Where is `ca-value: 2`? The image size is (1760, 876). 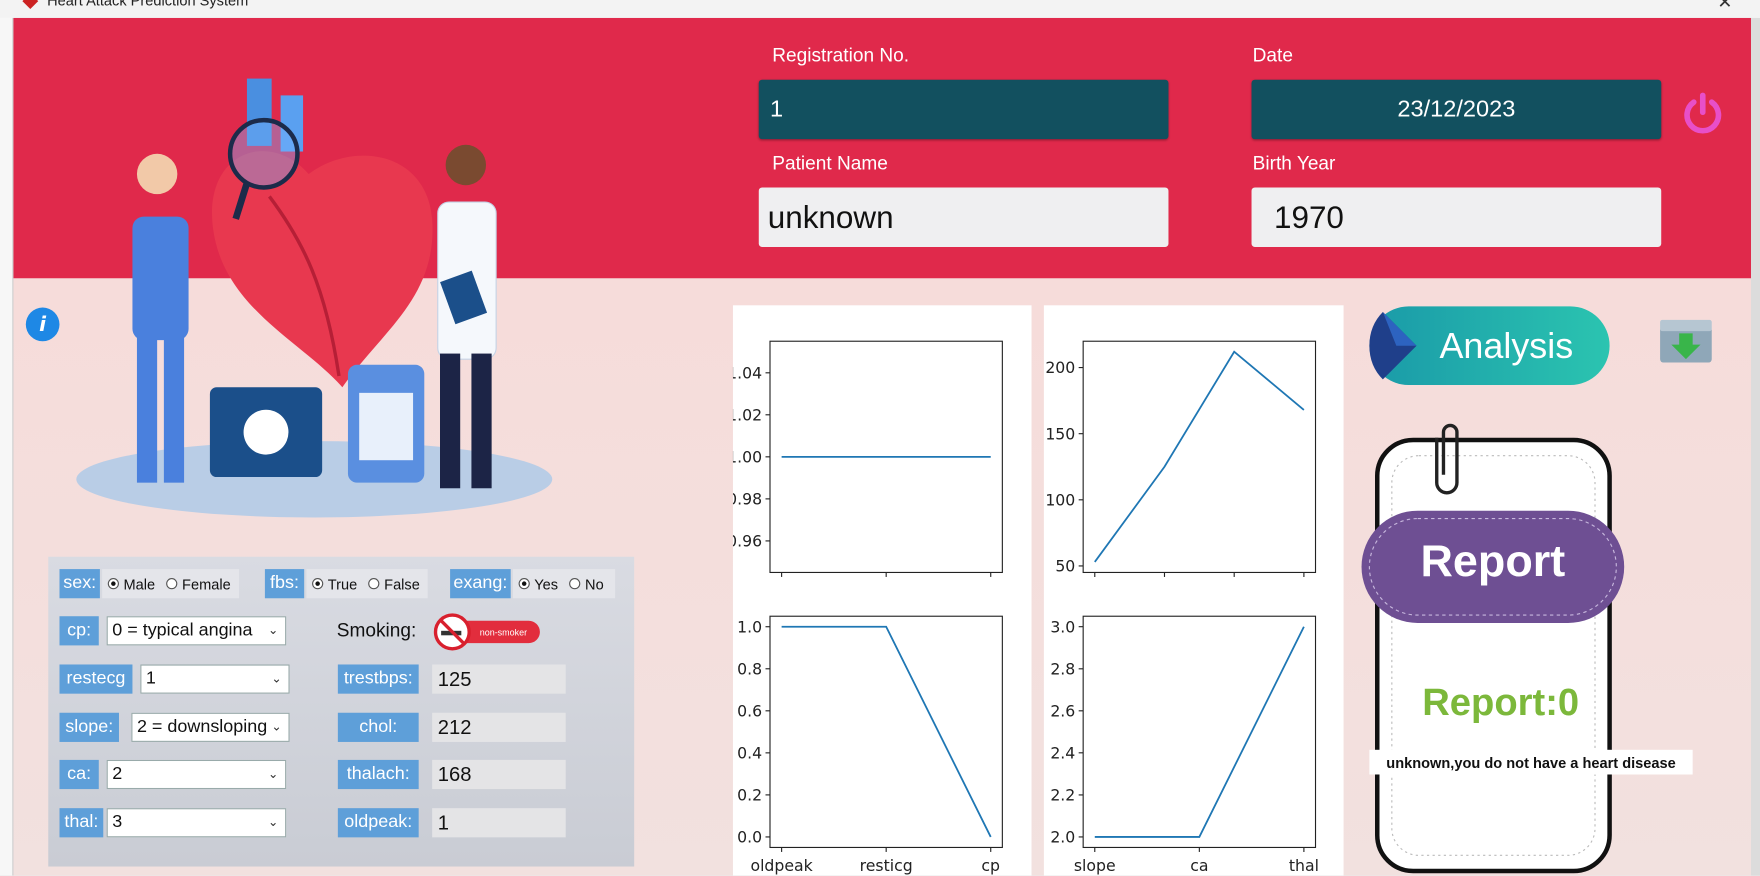
ca-value: 2 is located at coordinates (117, 774).